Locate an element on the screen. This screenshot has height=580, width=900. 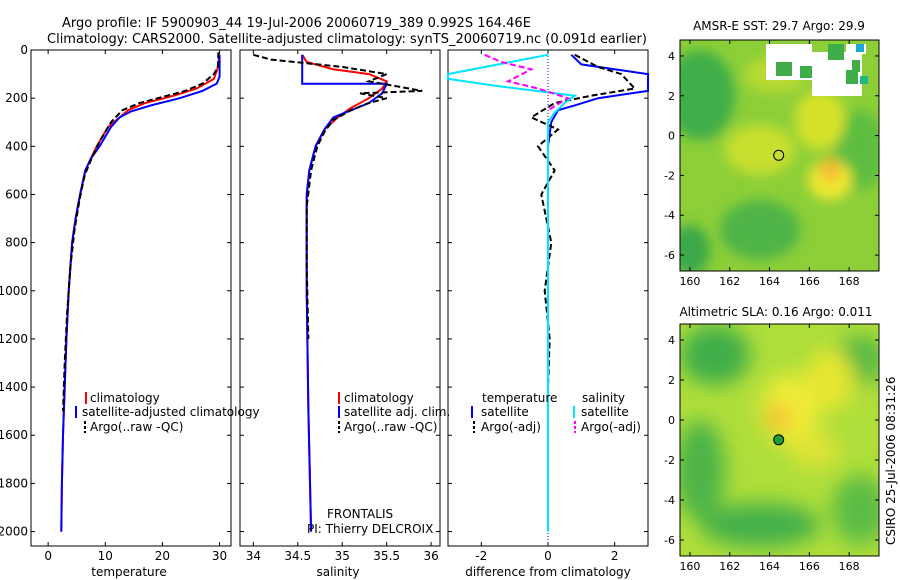
salinity-series-climatology is located at coordinates (345, 293).